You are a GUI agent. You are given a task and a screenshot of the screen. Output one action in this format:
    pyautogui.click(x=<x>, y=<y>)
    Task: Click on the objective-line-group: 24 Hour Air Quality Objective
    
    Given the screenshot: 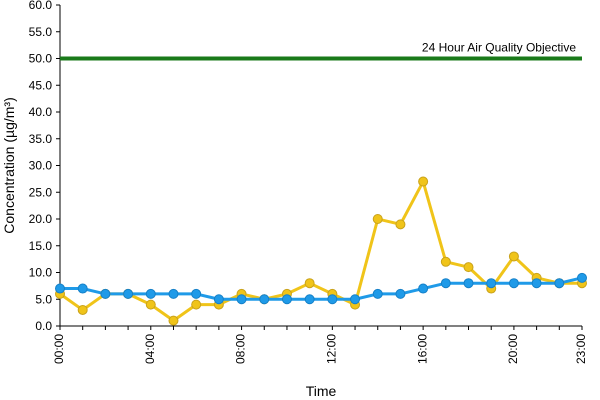 What is the action you would take?
    pyautogui.click(x=321, y=51)
    